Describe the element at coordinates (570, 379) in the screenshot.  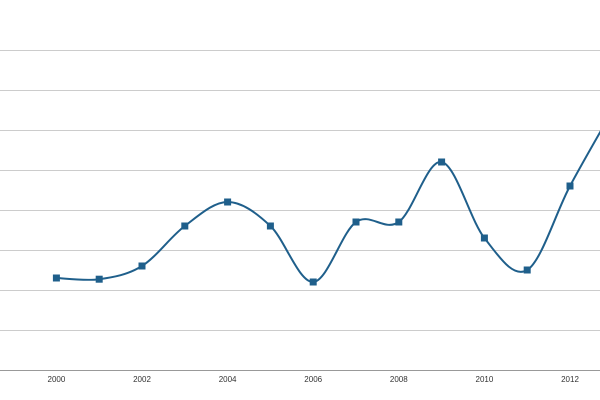
I see `x-tick-label: 2012` at that location.